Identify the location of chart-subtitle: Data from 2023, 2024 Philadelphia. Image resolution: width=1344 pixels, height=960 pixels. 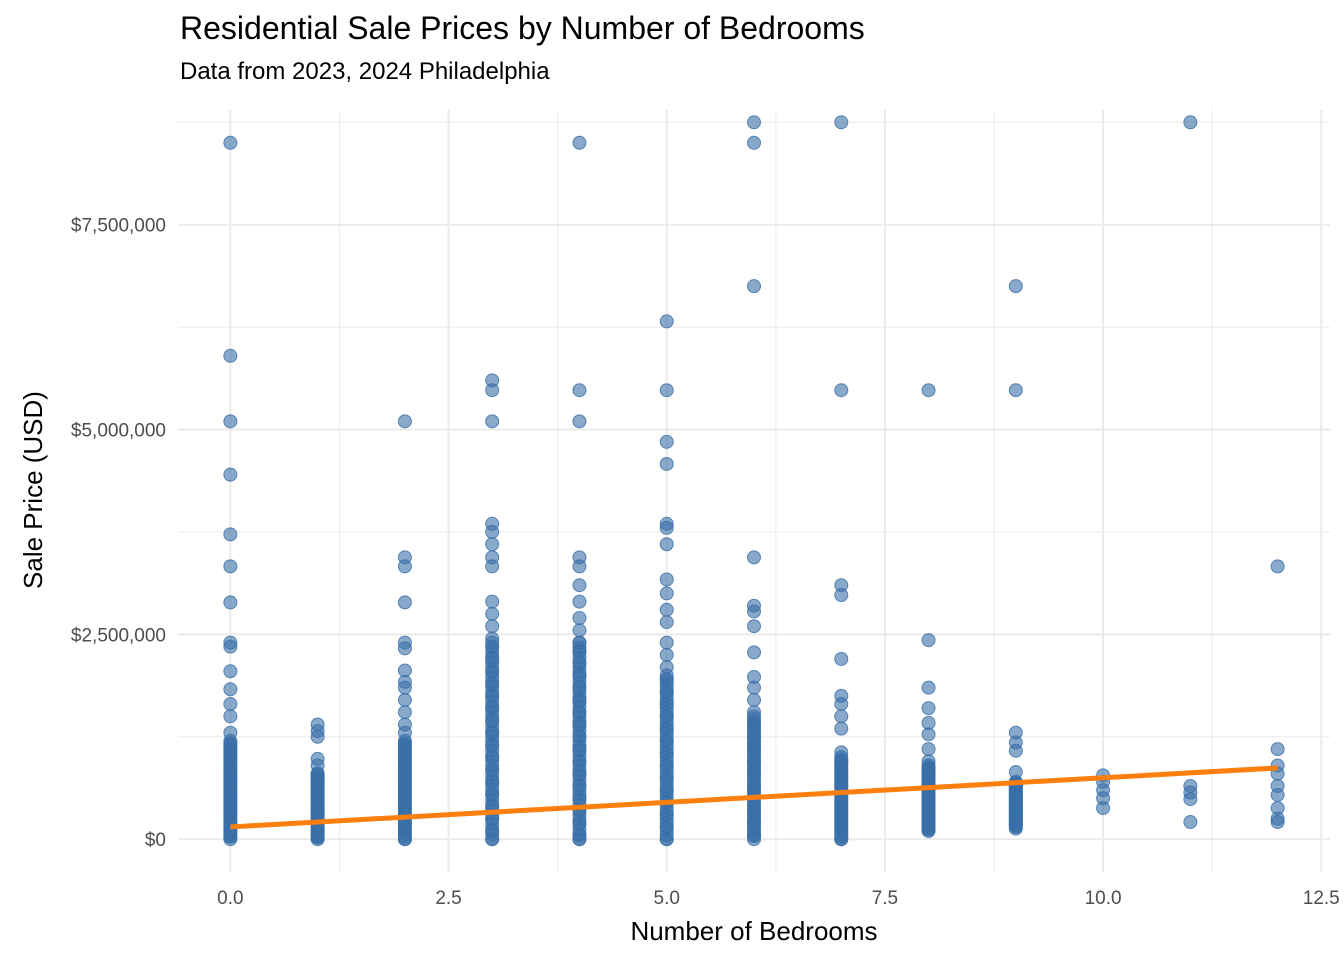
(365, 71).